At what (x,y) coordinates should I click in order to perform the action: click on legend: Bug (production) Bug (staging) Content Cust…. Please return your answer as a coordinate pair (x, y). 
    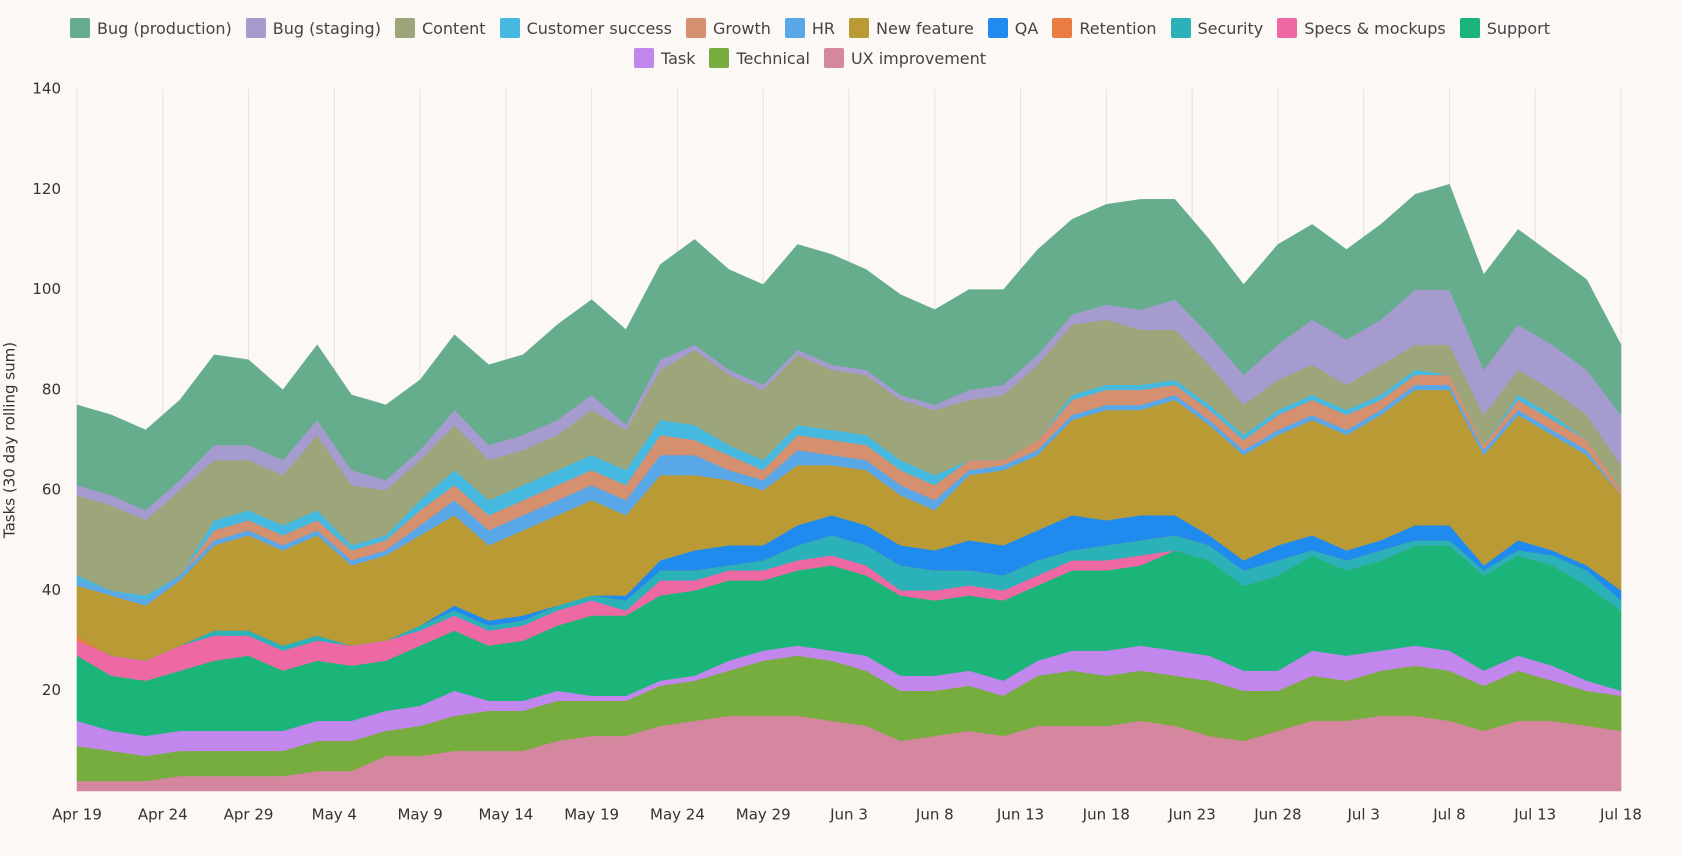
    Looking at the image, I should click on (810, 43).